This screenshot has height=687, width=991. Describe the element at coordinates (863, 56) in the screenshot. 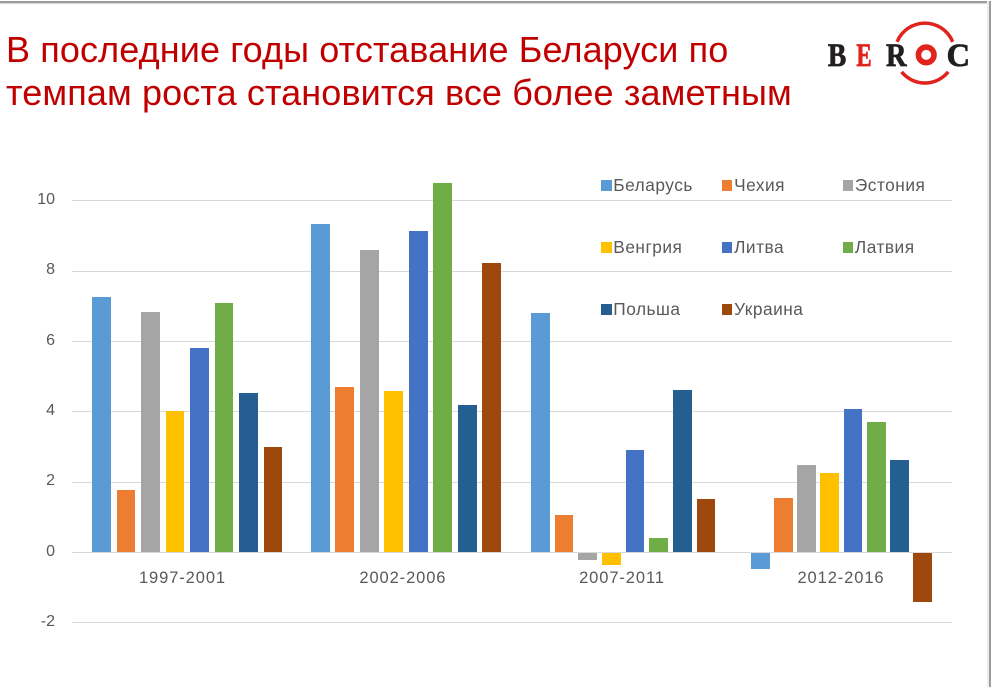

I see `svg-text: E` at that location.